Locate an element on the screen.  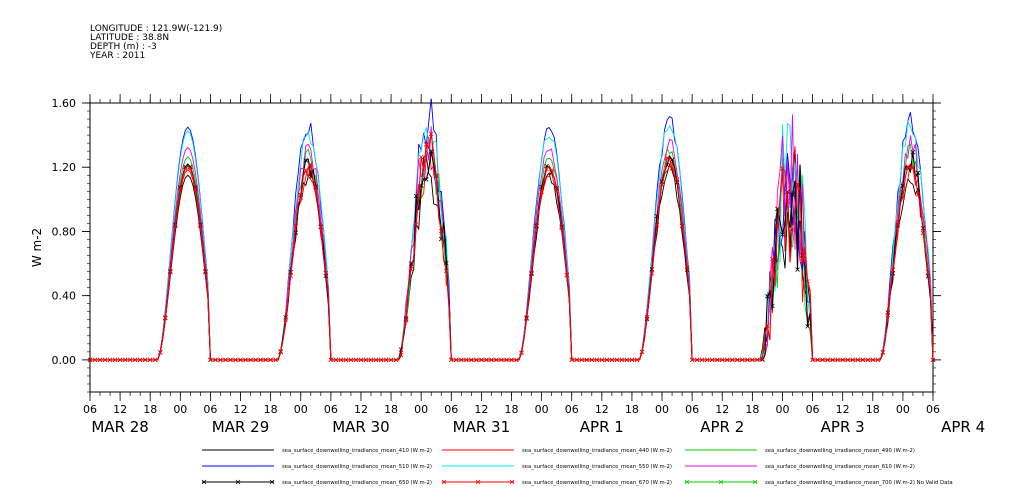
x-date-label: MAR 31 is located at coordinates (481, 427).